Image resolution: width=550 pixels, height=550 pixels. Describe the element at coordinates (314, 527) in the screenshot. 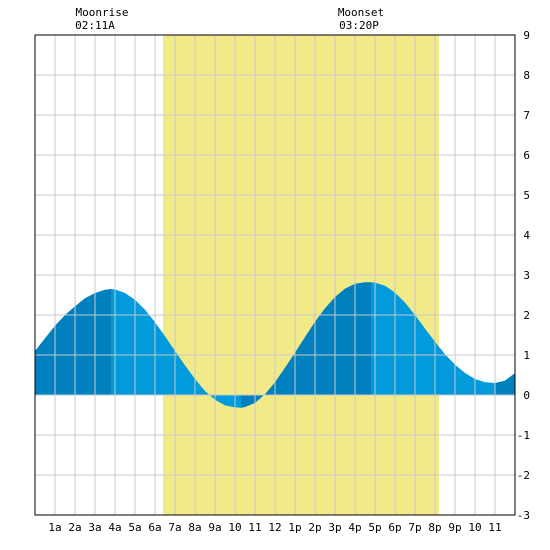

I see `x-tick-label: 2p` at that location.